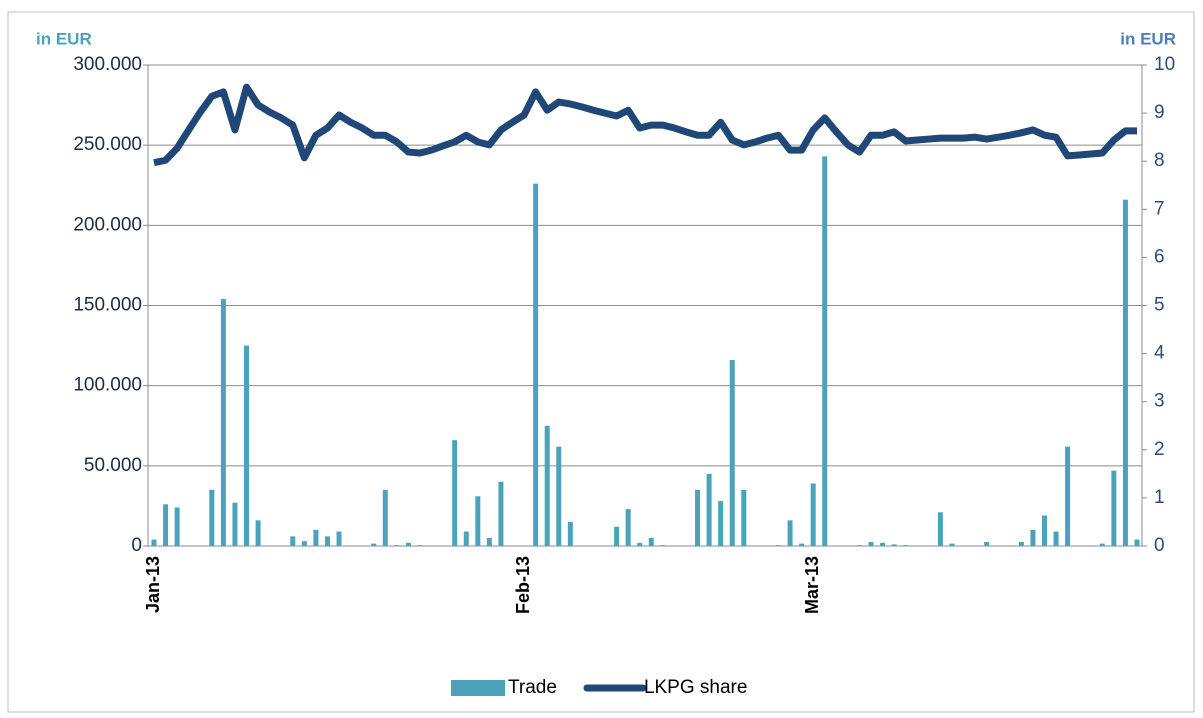 This screenshot has width=1203, height=718. Describe the element at coordinates (107, 385) in the screenshot. I see `y-tick-label: 100.000` at that location.